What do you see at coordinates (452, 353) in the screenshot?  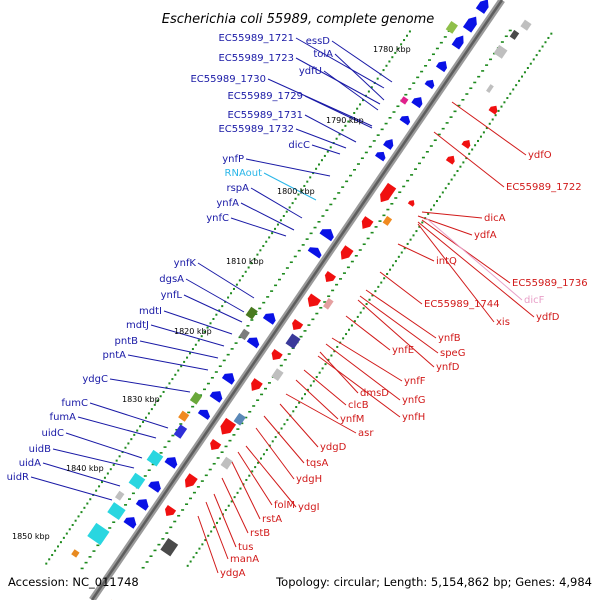 I see `reverse-gene-label: speG` at bounding box center [452, 353].